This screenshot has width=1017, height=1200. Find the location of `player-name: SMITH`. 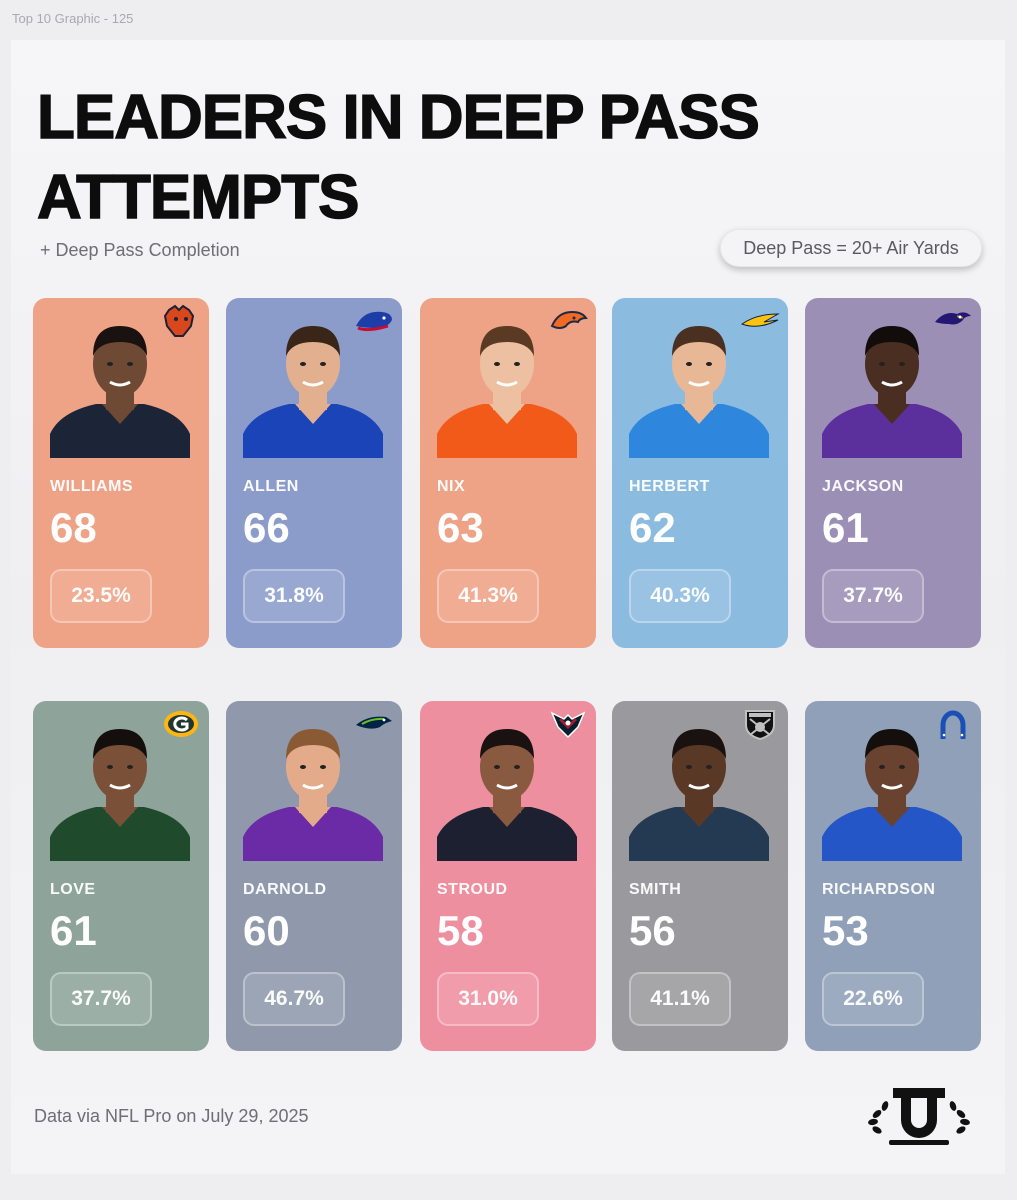

player-name: SMITH is located at coordinates (655, 889).